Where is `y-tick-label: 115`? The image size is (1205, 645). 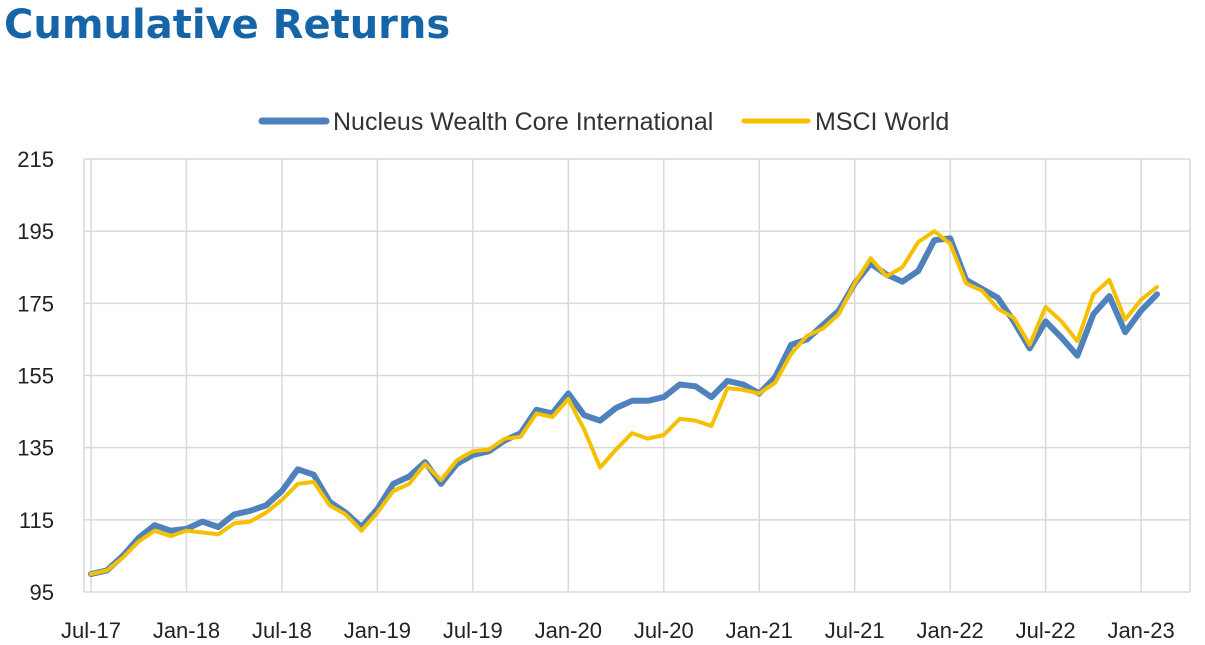 y-tick-label: 115 is located at coordinates (36, 520).